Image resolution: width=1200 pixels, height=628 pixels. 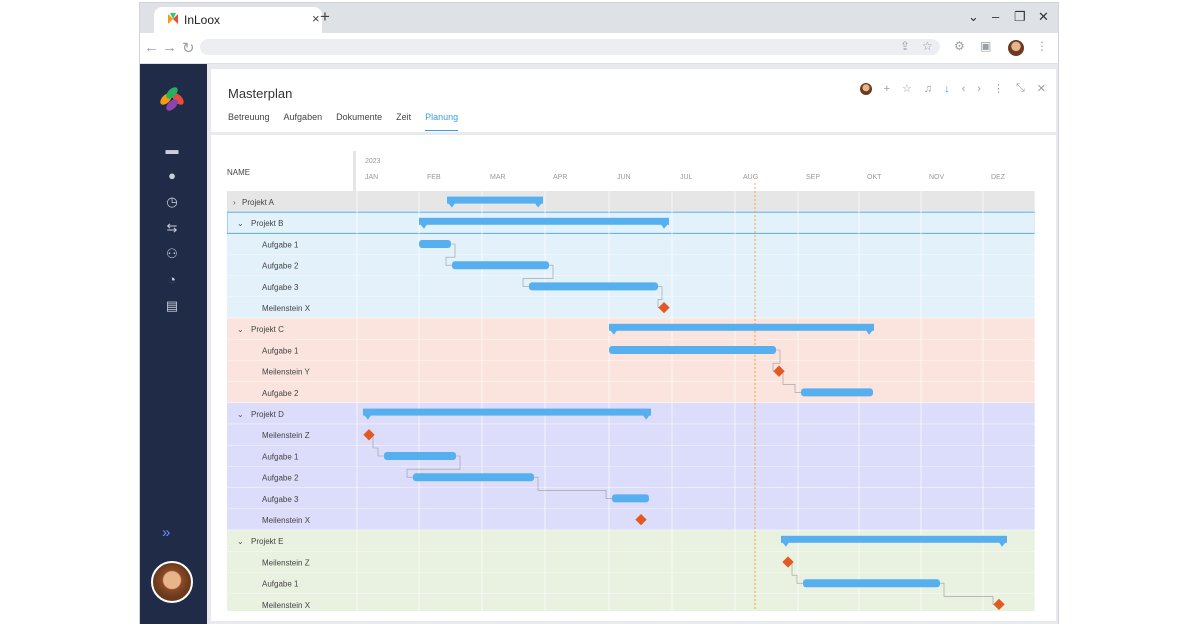 I want to click on browser-tab: InLoox ×, so click(x=238, y=20).